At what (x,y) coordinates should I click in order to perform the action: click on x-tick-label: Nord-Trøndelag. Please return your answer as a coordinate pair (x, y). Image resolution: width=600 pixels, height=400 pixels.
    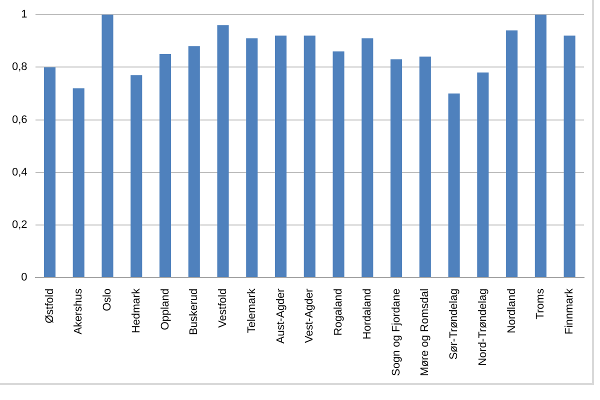
    Looking at the image, I should click on (482, 327).